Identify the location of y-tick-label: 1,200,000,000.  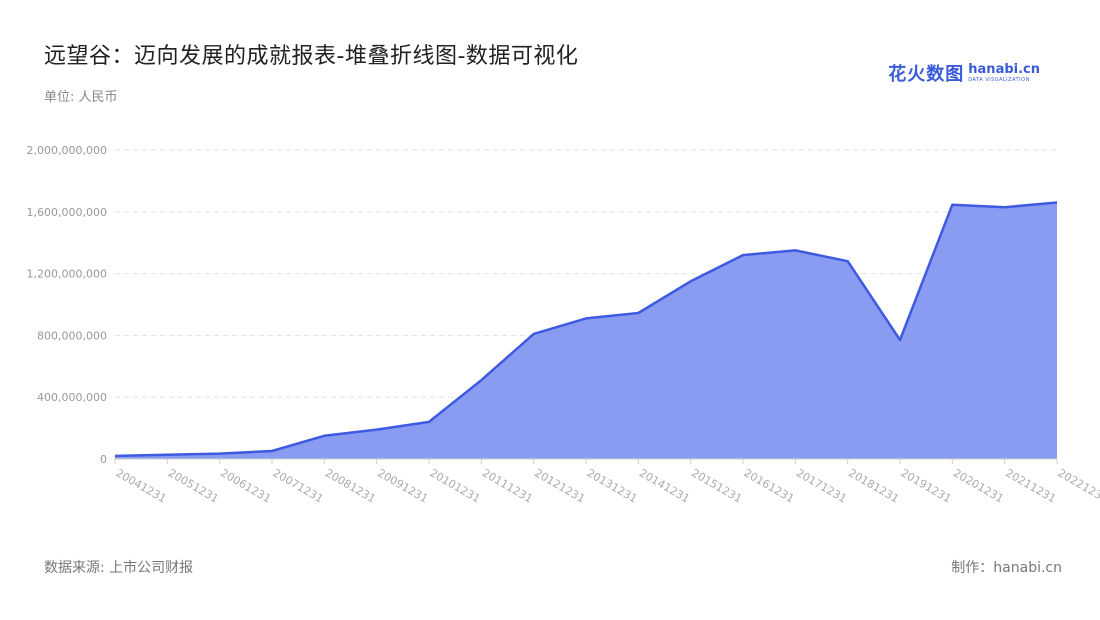
(67, 274).